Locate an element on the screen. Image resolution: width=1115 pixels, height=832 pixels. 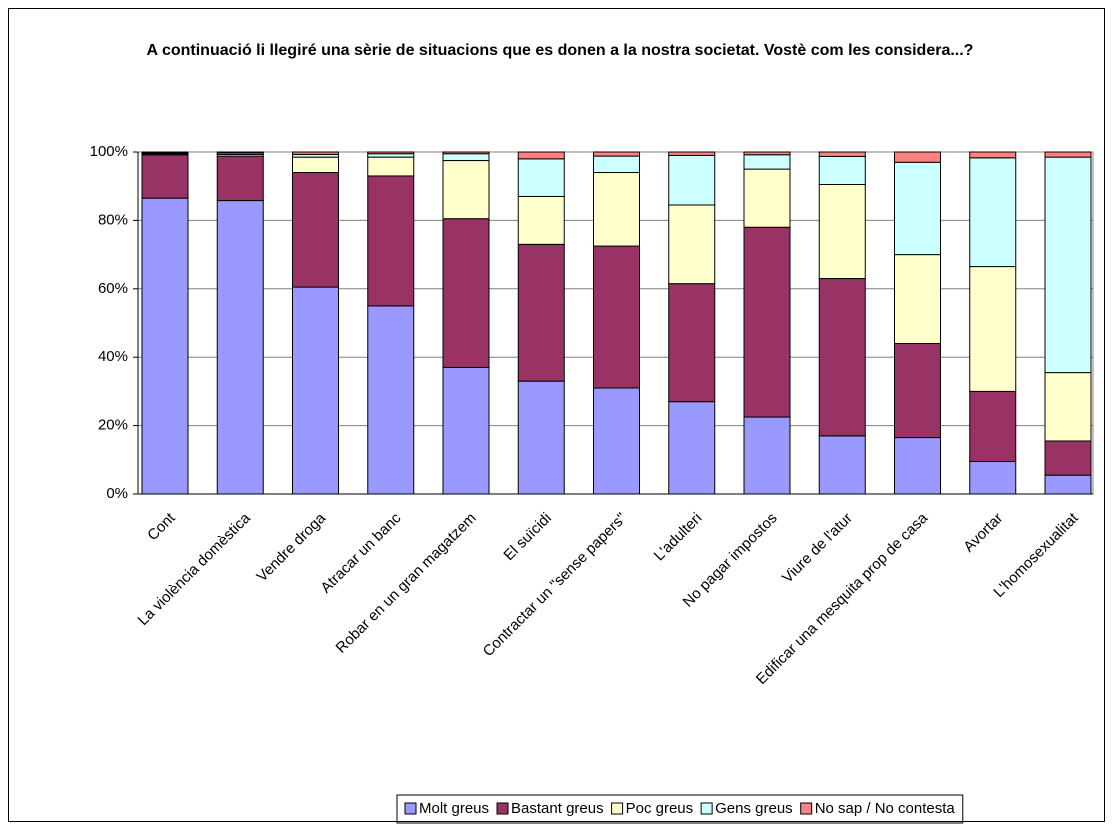
x-tick-label: Viure de l'atur is located at coordinates (817, 548).